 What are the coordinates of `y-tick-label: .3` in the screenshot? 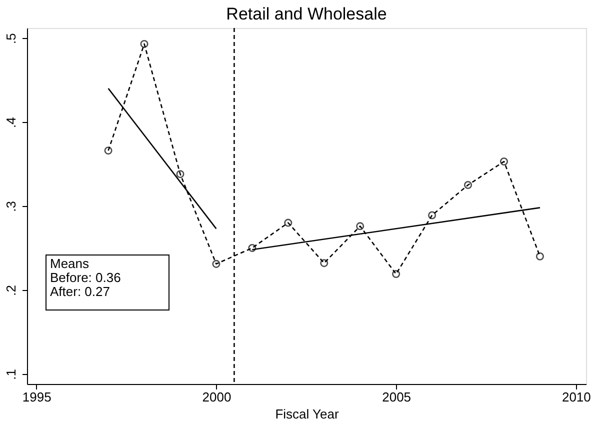 It's located at (11, 206).